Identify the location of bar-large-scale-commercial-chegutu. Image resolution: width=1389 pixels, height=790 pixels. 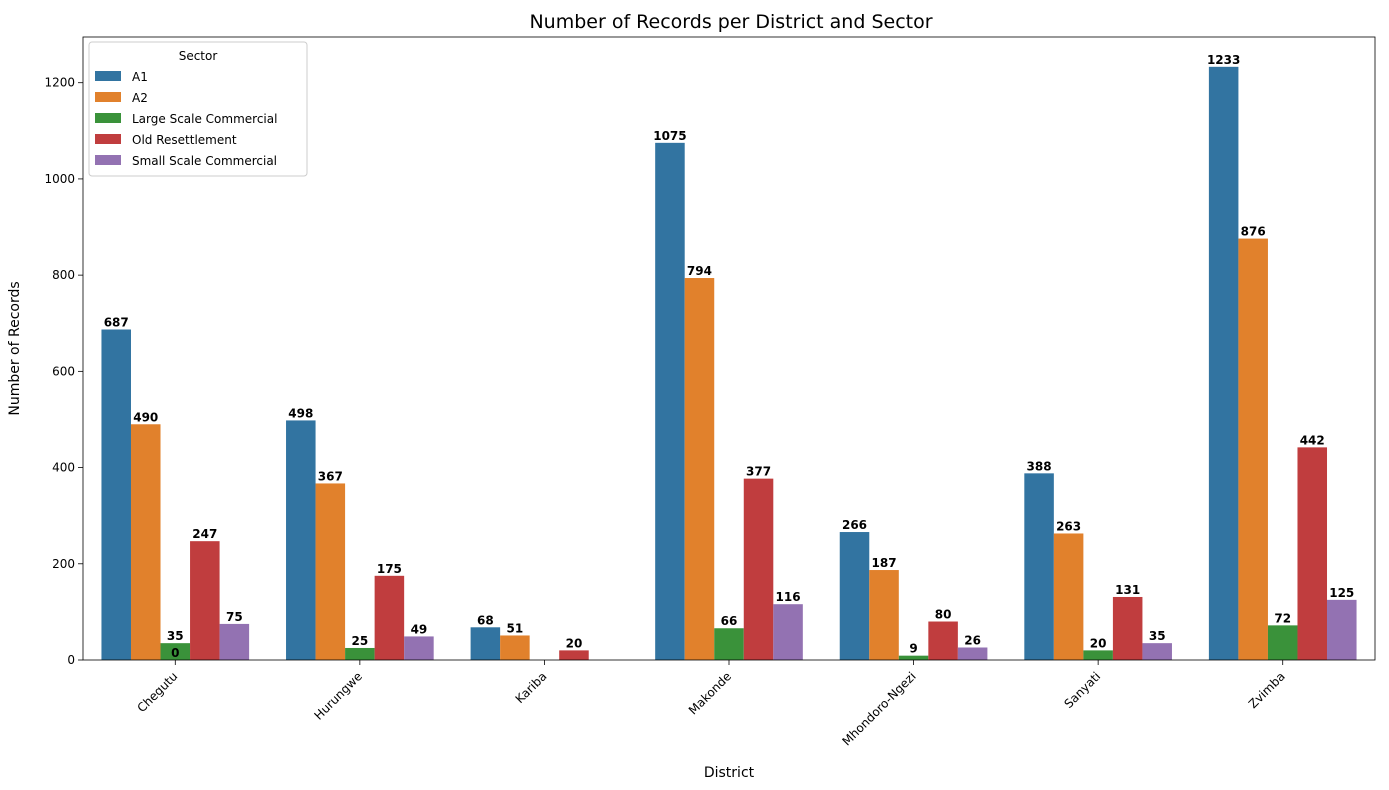
(175, 651).